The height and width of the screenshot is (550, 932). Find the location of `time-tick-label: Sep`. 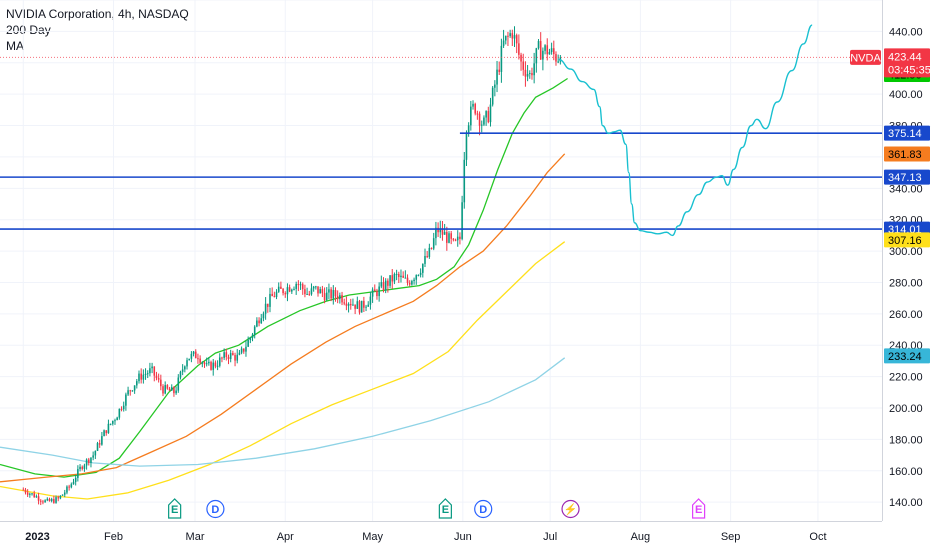

time-tick-label: Sep is located at coordinates (731, 537).